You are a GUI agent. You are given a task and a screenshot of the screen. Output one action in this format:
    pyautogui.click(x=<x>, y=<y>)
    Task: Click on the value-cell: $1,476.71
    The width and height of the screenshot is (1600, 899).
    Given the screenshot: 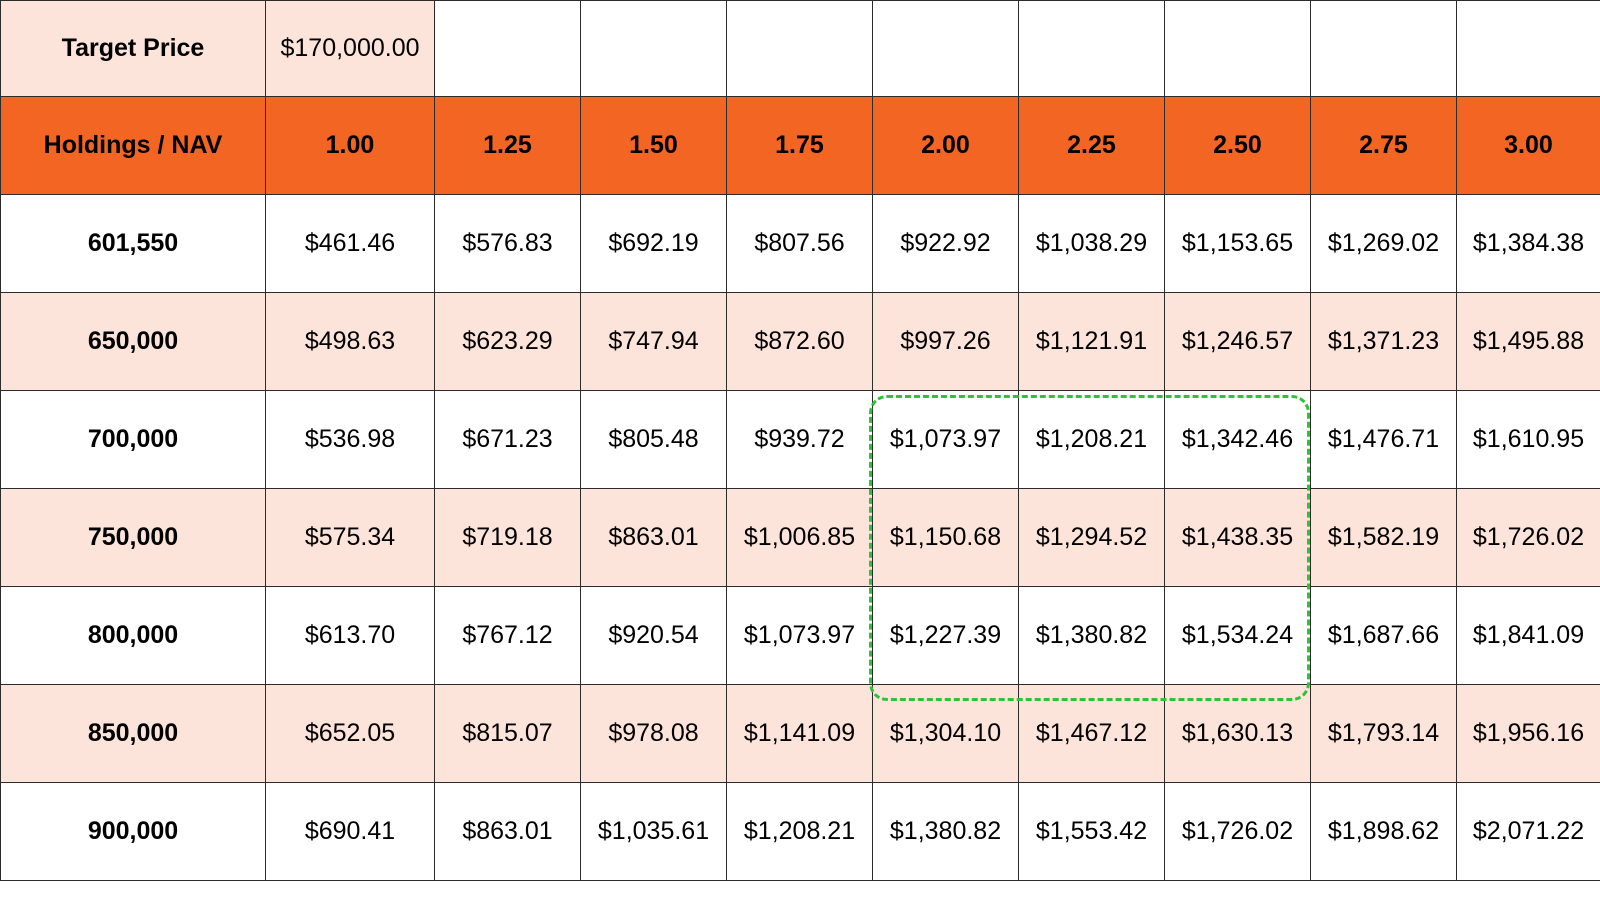 What is the action you would take?
    pyautogui.click(x=1383, y=439)
    